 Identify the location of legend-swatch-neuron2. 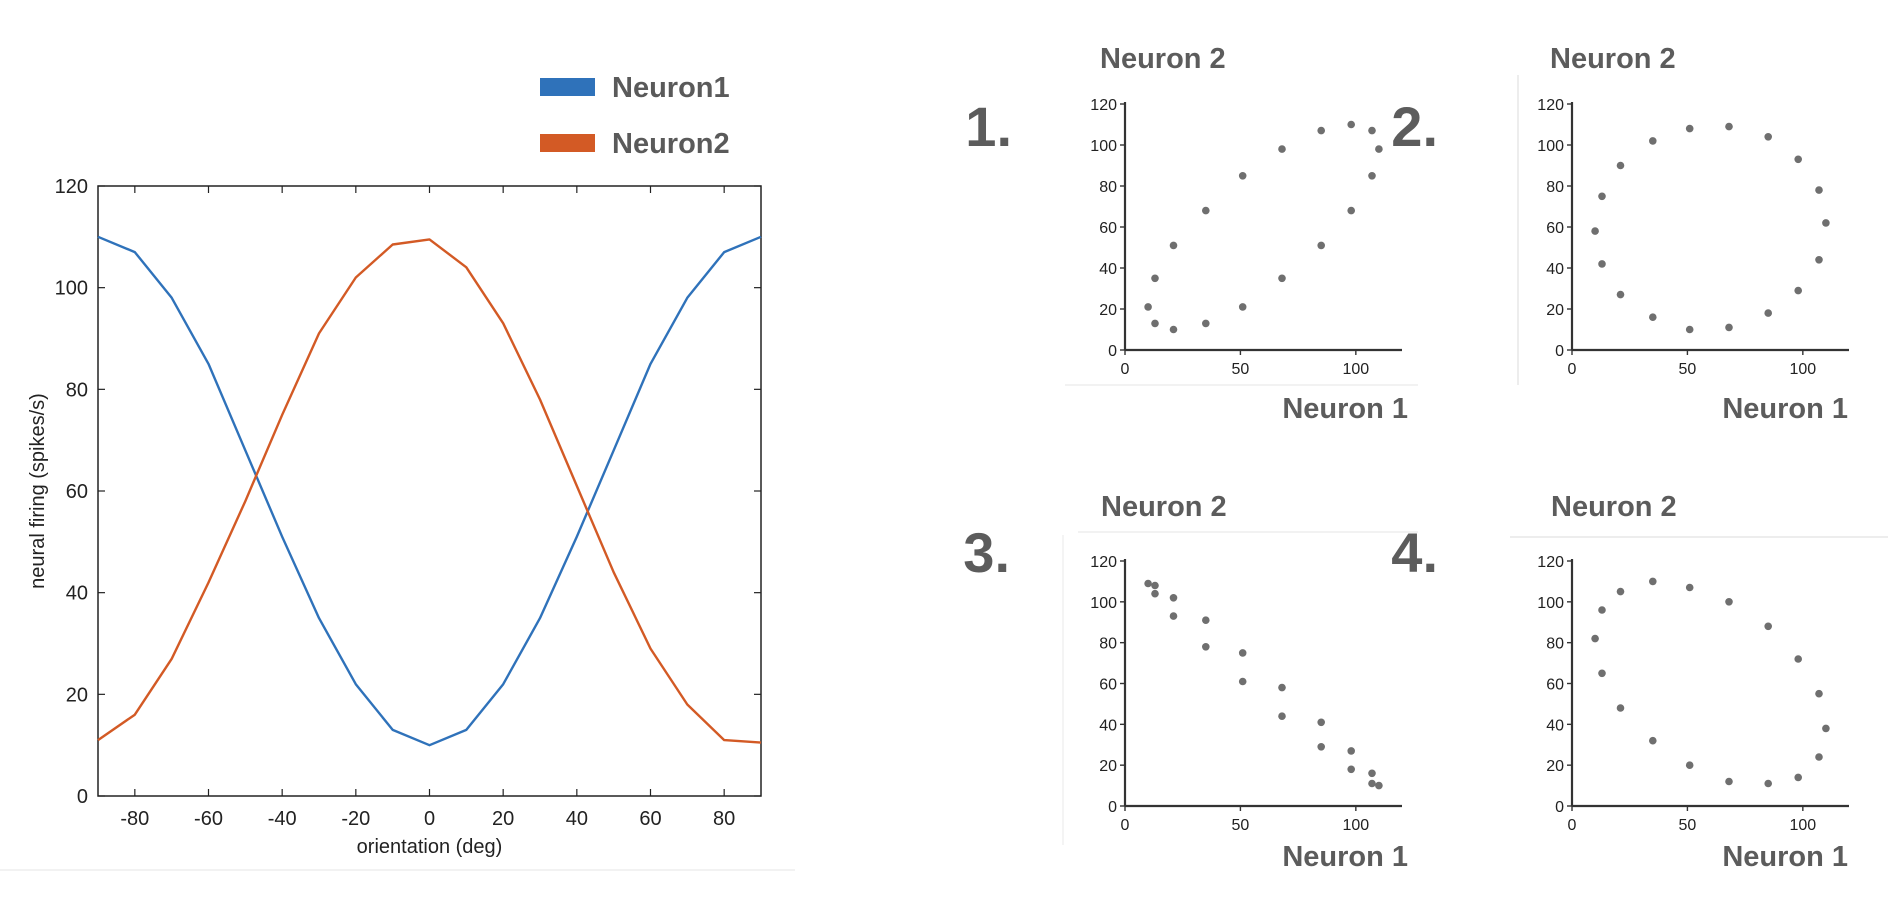
(567, 143).